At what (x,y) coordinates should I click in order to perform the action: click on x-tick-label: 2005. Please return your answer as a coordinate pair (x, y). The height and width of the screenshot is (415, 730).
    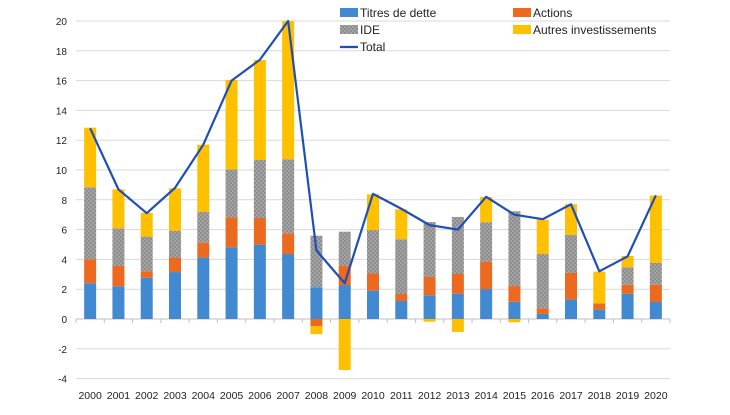
    Looking at the image, I should click on (232, 396).